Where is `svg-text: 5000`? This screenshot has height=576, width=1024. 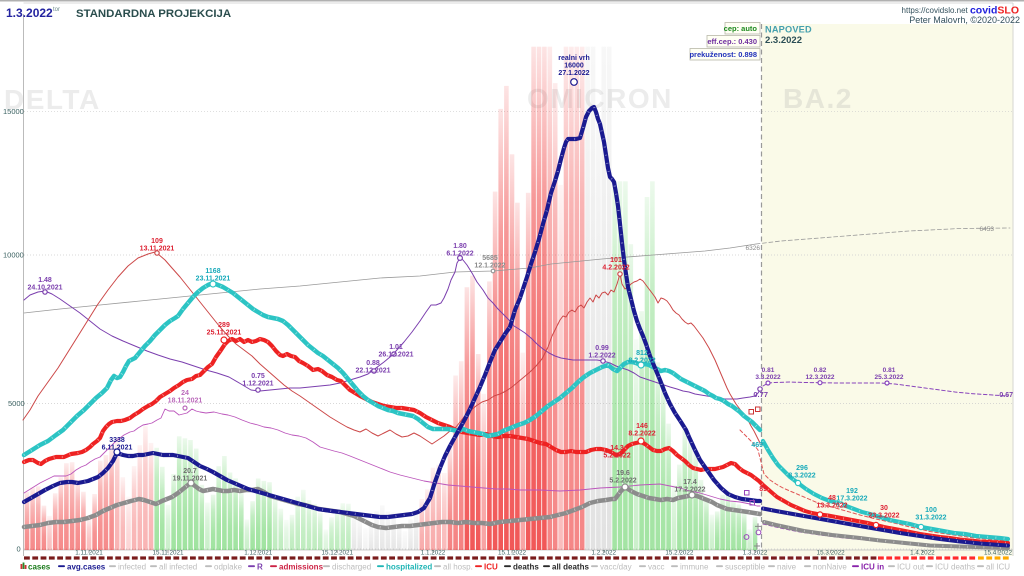
svg-text: 5000 is located at coordinates (16, 403).